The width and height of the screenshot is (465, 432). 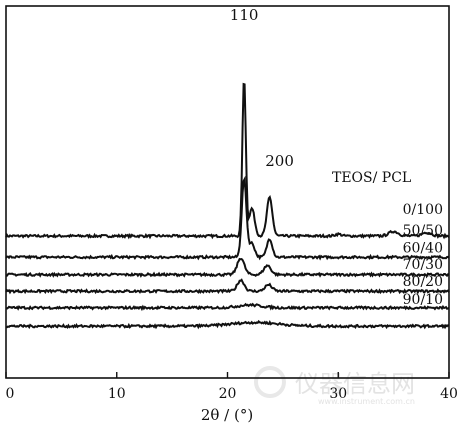 I want to click on watermark-text: 仪器信息网, so click(x=355, y=384).